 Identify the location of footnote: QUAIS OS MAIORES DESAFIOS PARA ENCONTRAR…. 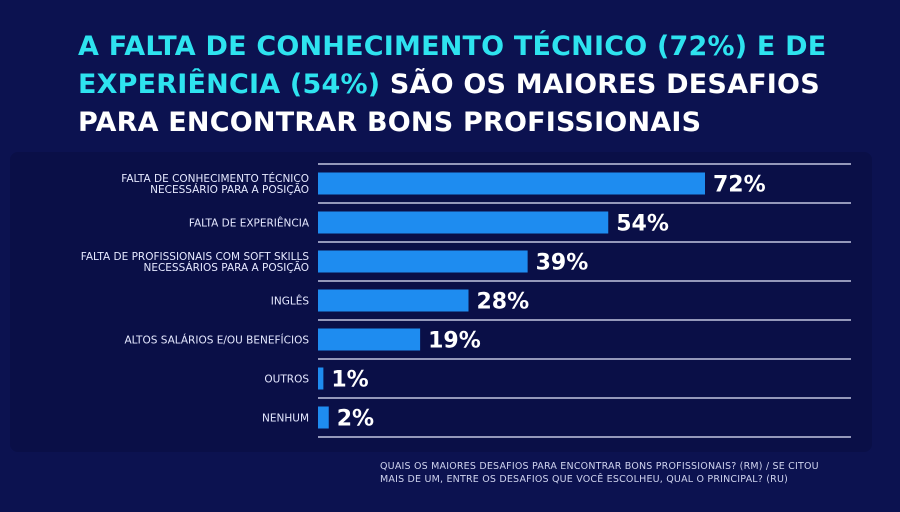
(630, 473).